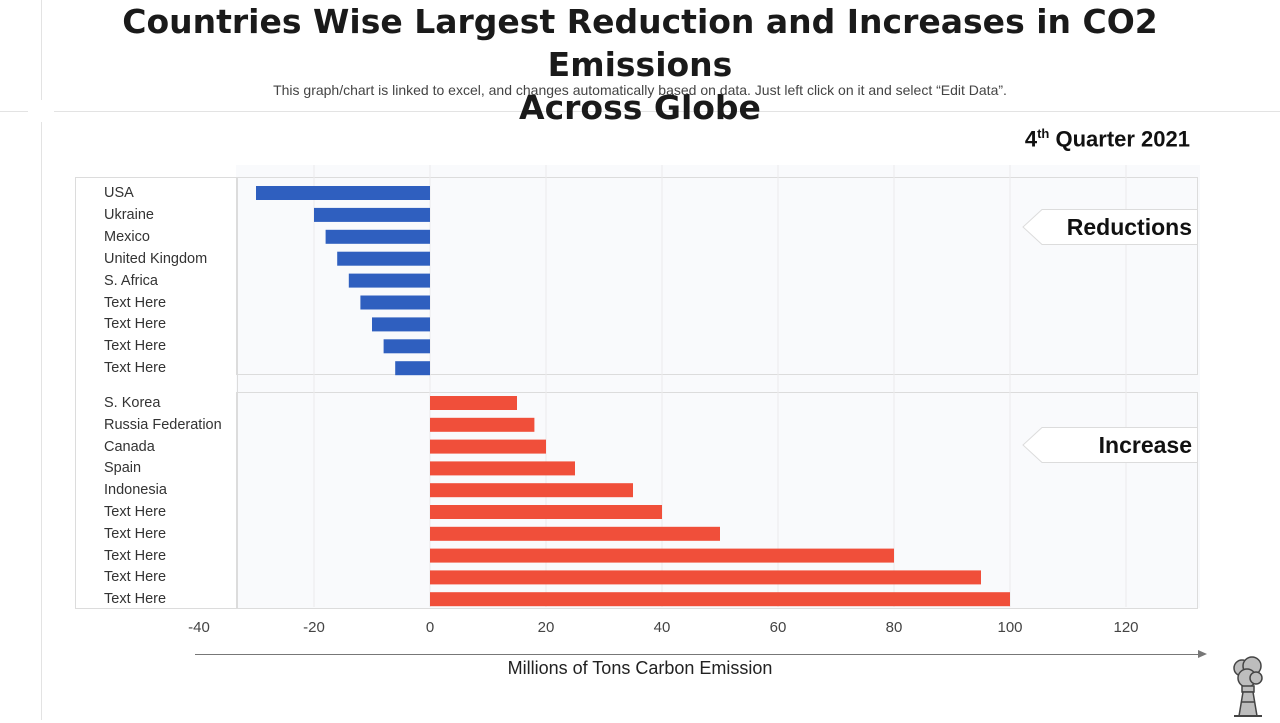 The image size is (1280, 723). I want to click on increase-category-label-1: Russia Federation, so click(163, 424).